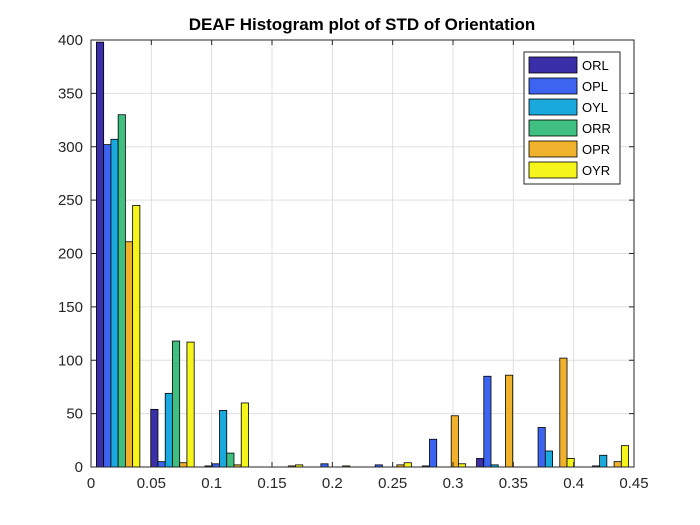 The width and height of the screenshot is (700, 525). What do you see at coordinates (211, 483) in the screenshot?
I see `x-tick-label: 0.1` at bounding box center [211, 483].